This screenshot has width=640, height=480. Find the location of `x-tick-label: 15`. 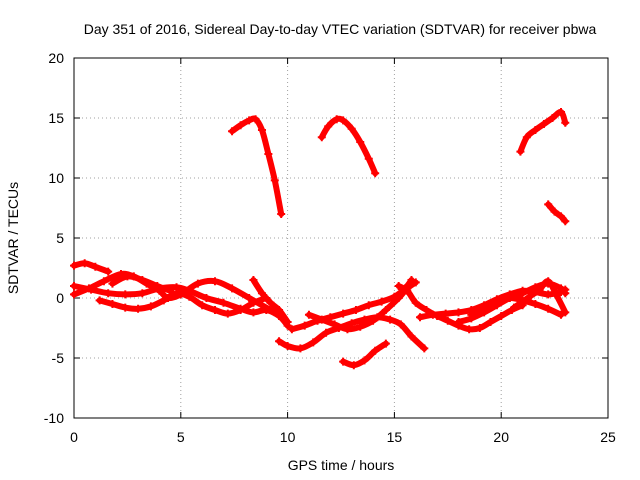

x-tick-label: 15 is located at coordinates (395, 437).